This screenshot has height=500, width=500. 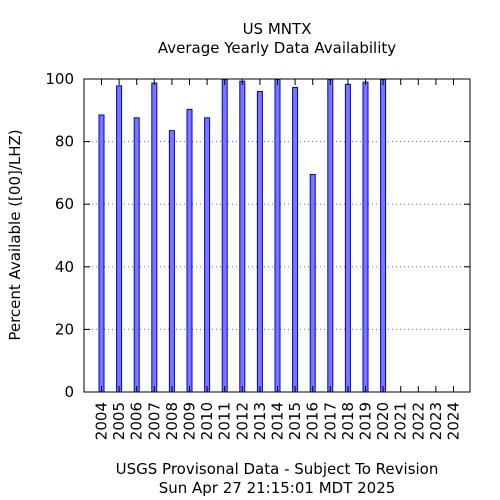 I want to click on bar-2014, so click(x=277, y=235).